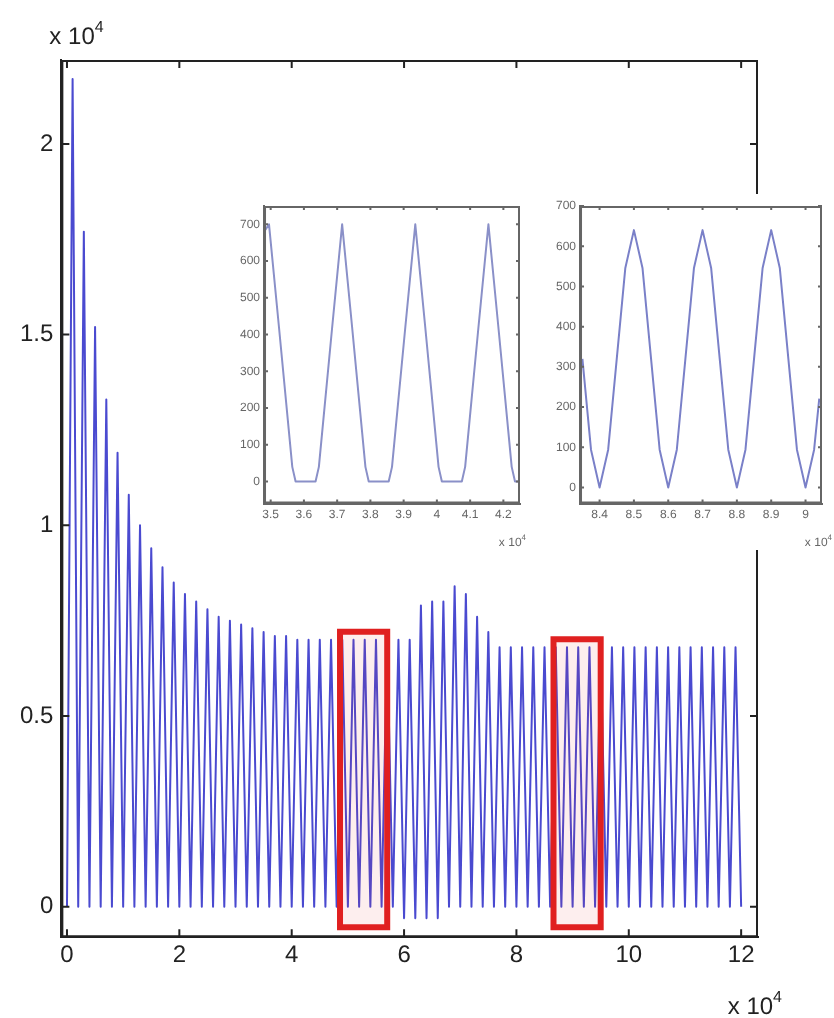 This screenshot has width=834, height=1018. I want to click on y-tick-label: 0, so click(46, 905).